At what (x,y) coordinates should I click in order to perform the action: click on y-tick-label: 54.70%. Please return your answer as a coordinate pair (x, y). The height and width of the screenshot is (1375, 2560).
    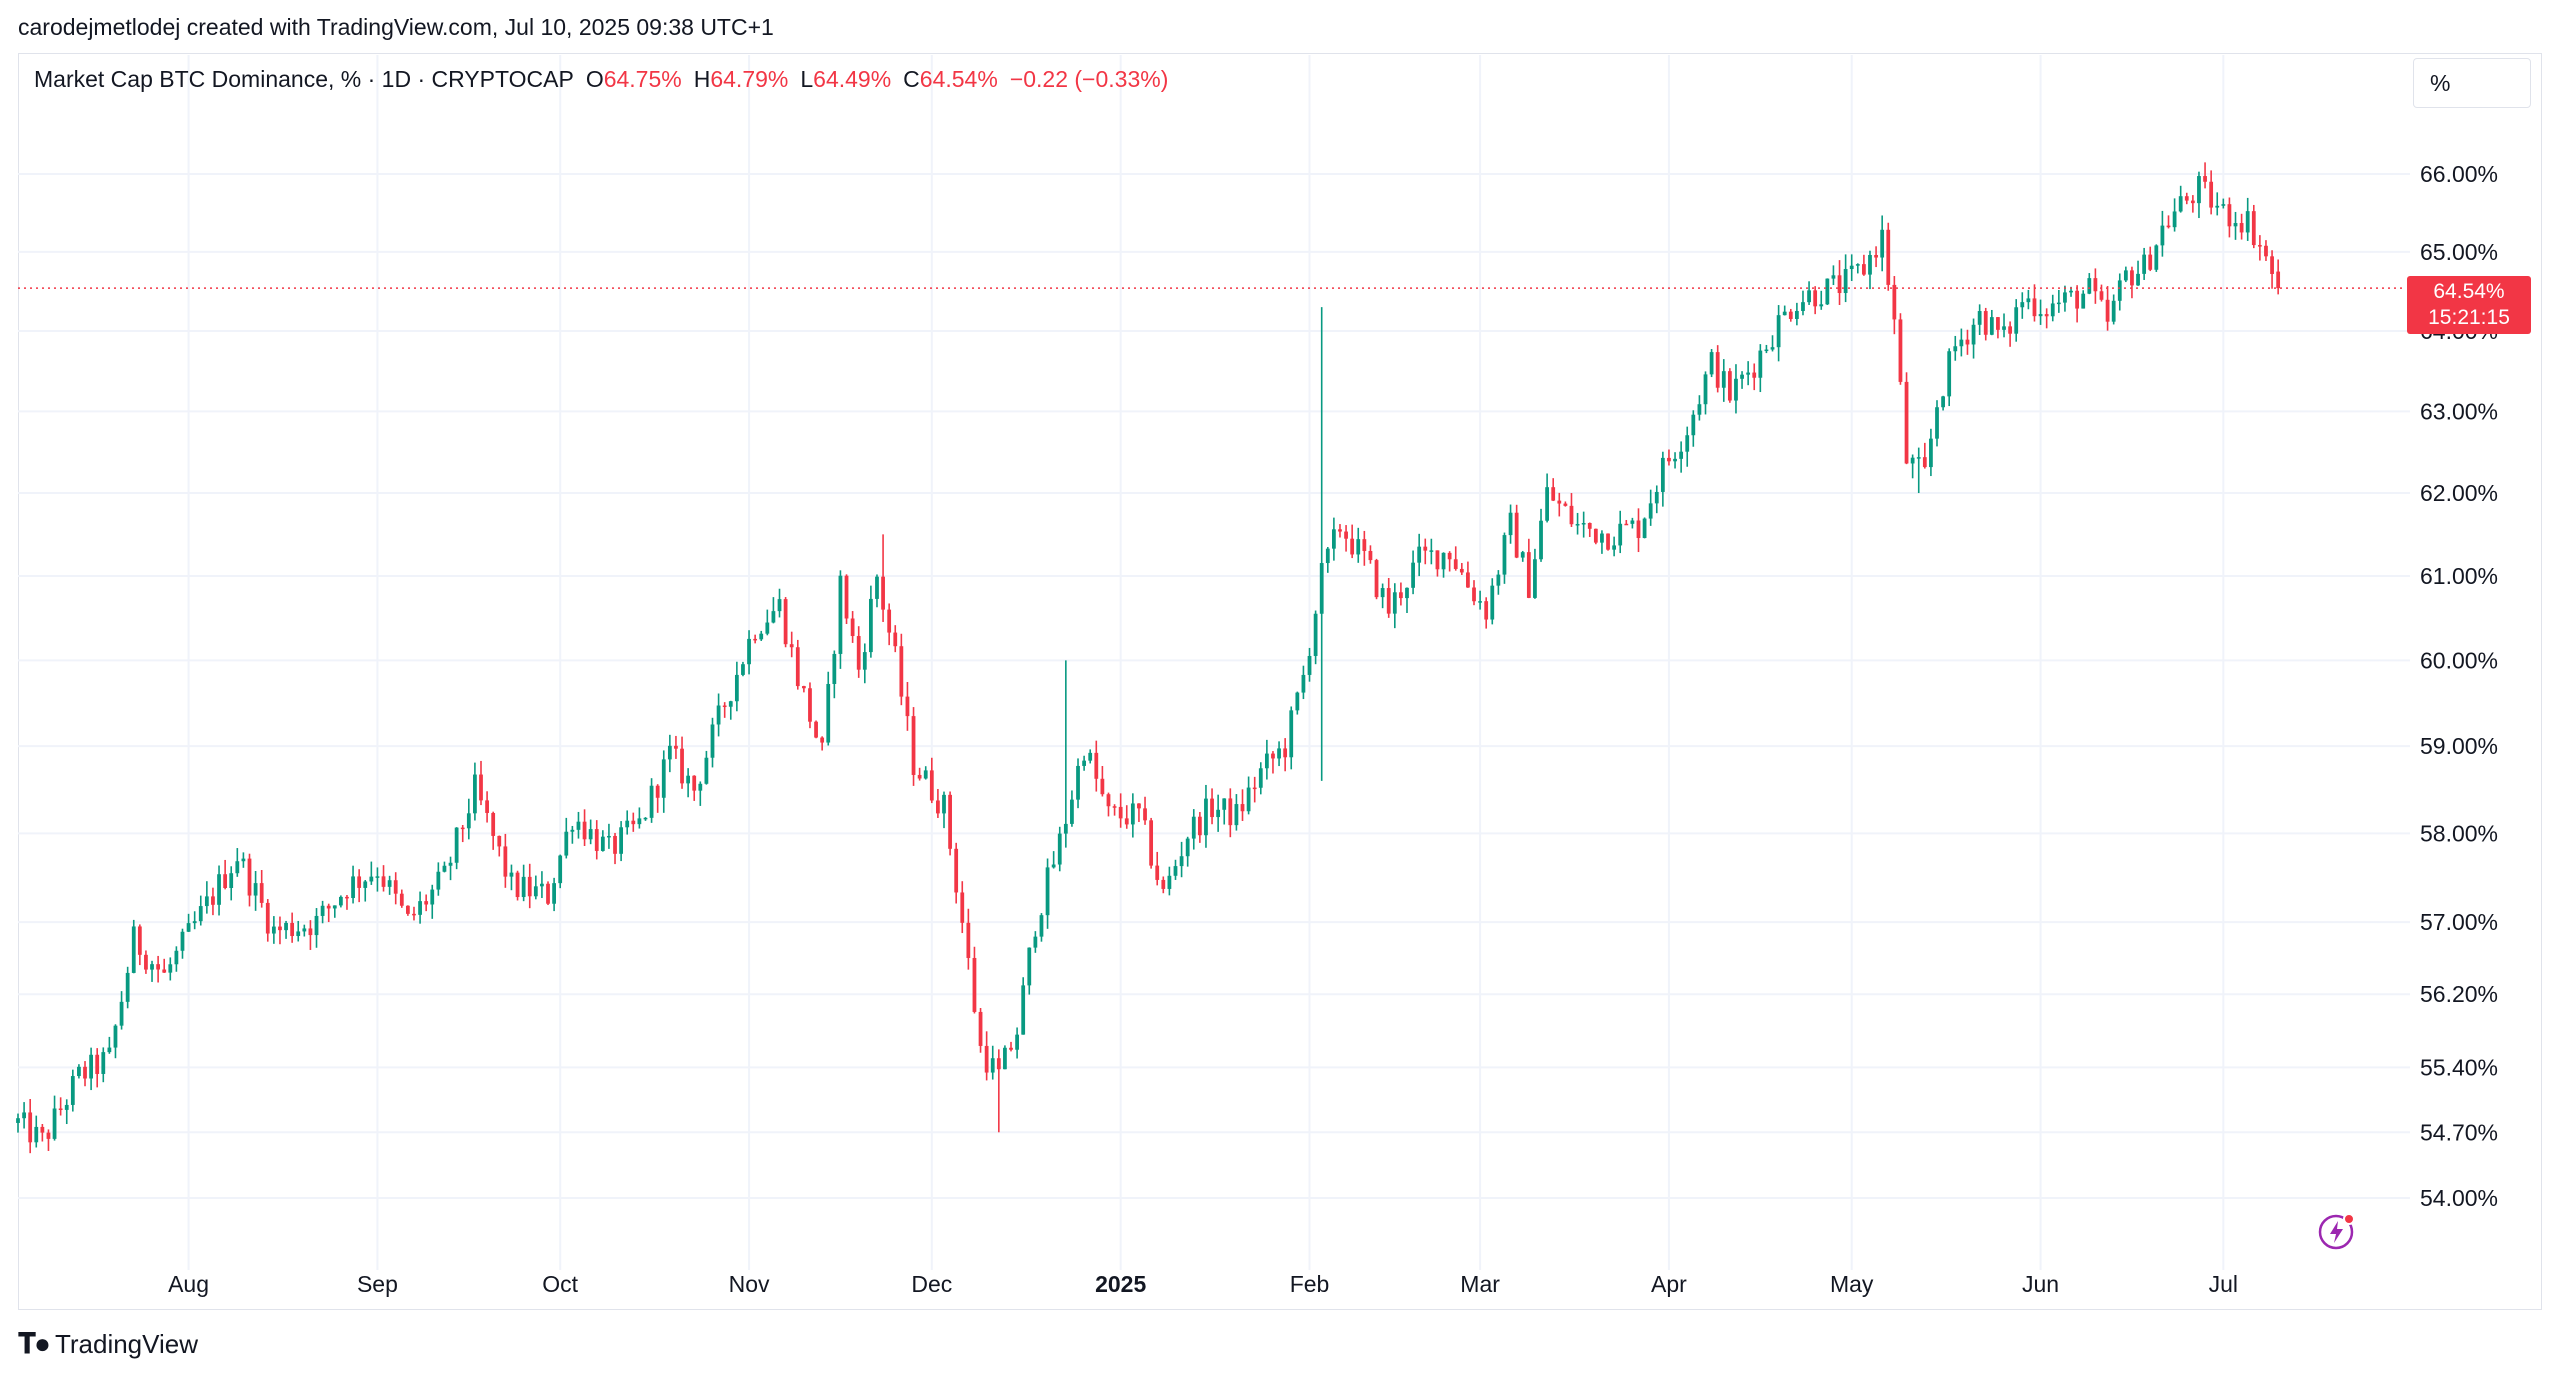
    Looking at the image, I should click on (2459, 1132).